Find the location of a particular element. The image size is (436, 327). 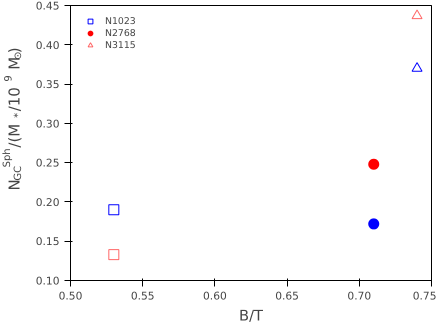

legend-label: N1023 is located at coordinates (120, 21).